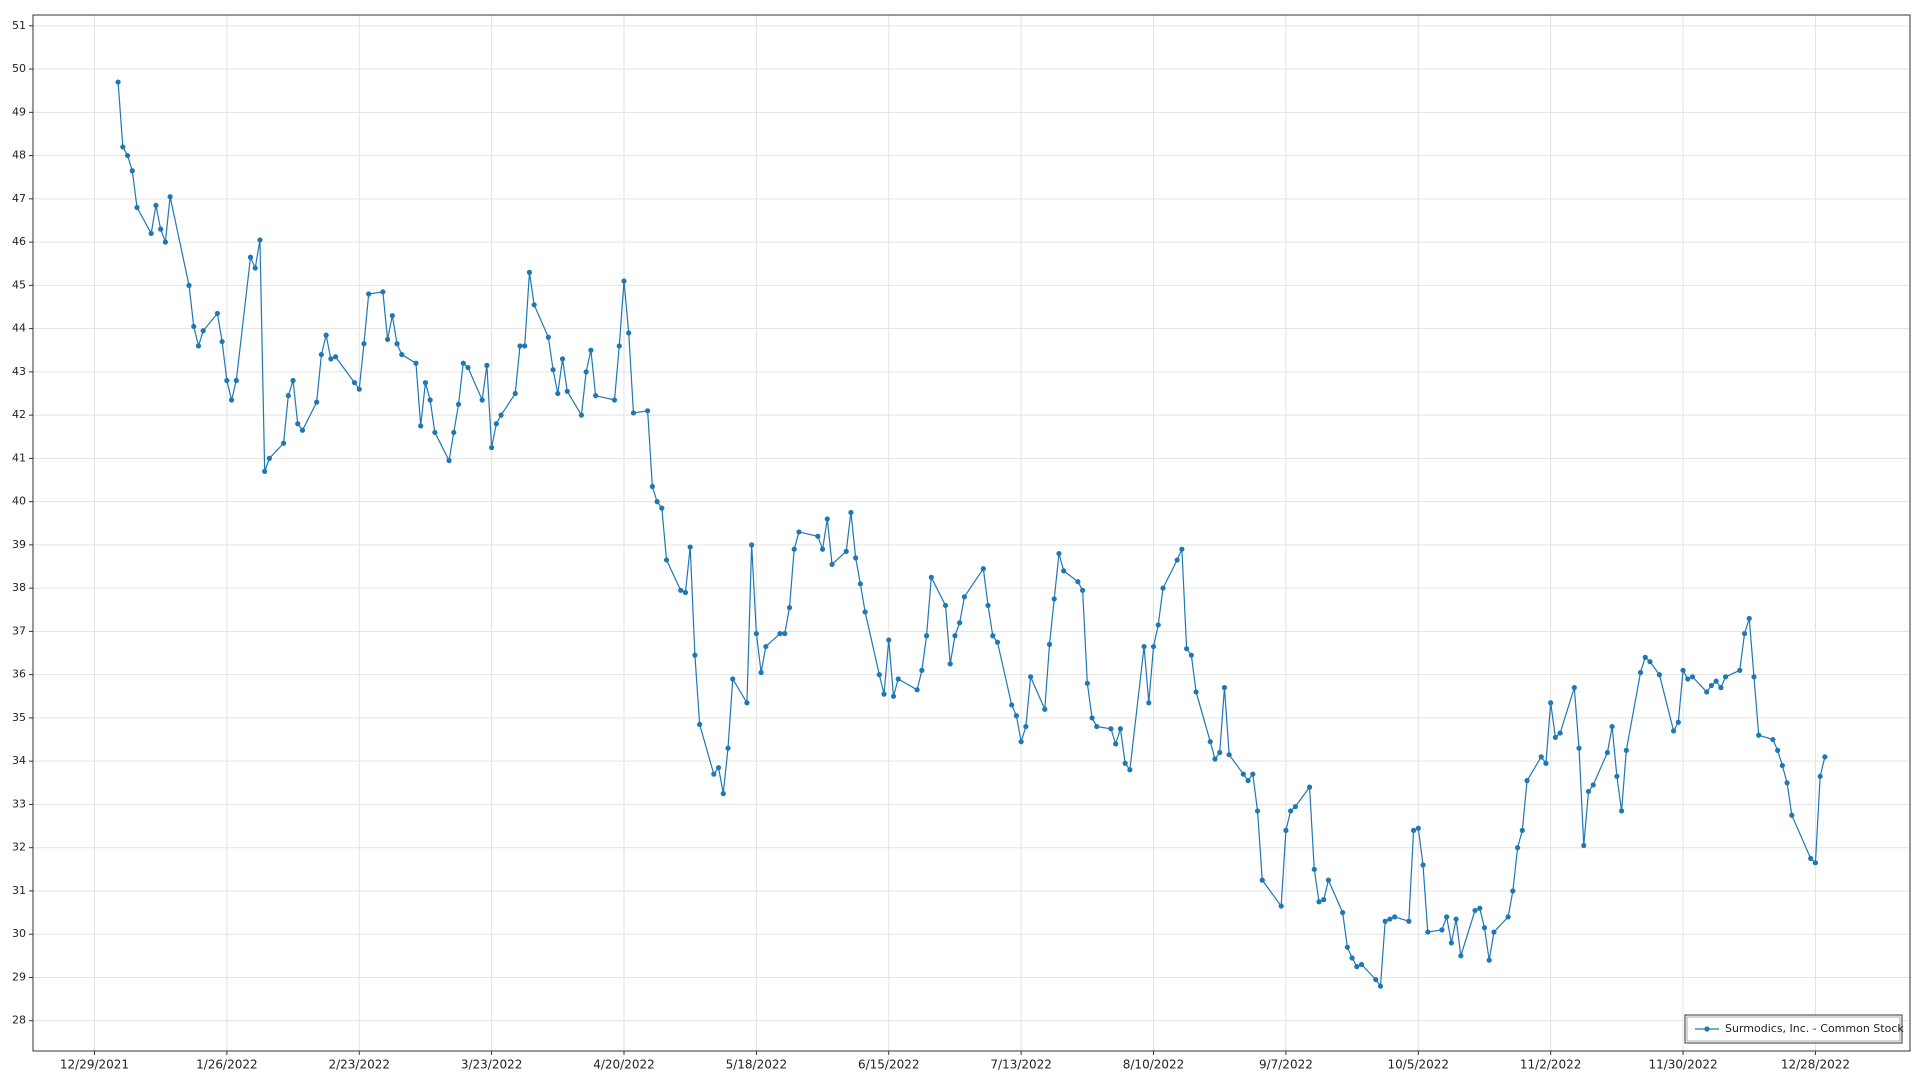 The image size is (1920, 1080). What do you see at coordinates (19, 25) in the screenshot?
I see `y-tick-label: 51` at bounding box center [19, 25].